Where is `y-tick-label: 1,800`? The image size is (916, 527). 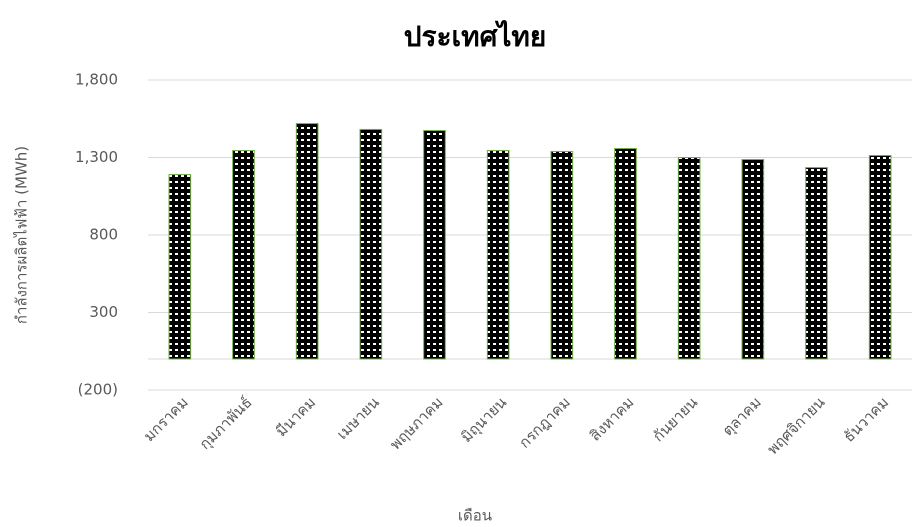 y-tick-label: 1,800 is located at coordinates (96, 80).